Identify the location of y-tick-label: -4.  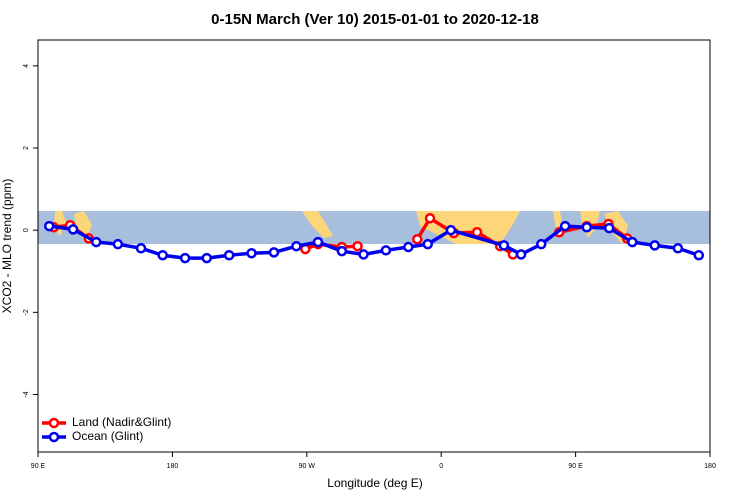
(26, 394).